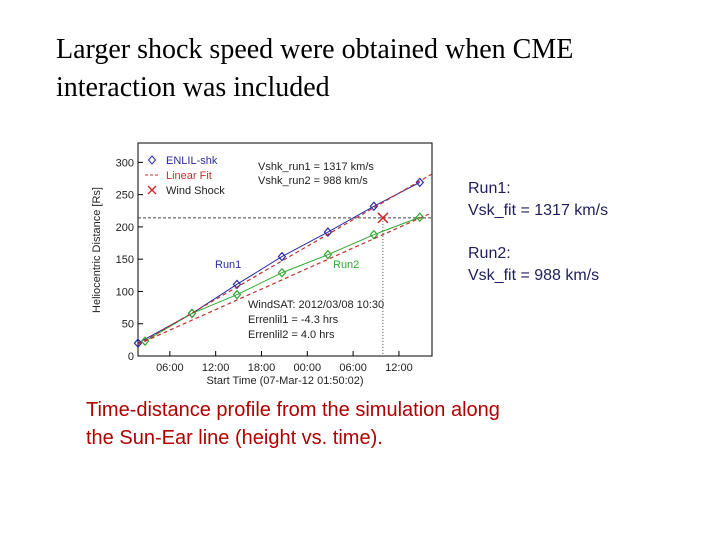 Image resolution: width=720 pixels, height=540 pixels. What do you see at coordinates (193, 87) in the screenshot?
I see `slide-title: interaction was included` at bounding box center [193, 87].